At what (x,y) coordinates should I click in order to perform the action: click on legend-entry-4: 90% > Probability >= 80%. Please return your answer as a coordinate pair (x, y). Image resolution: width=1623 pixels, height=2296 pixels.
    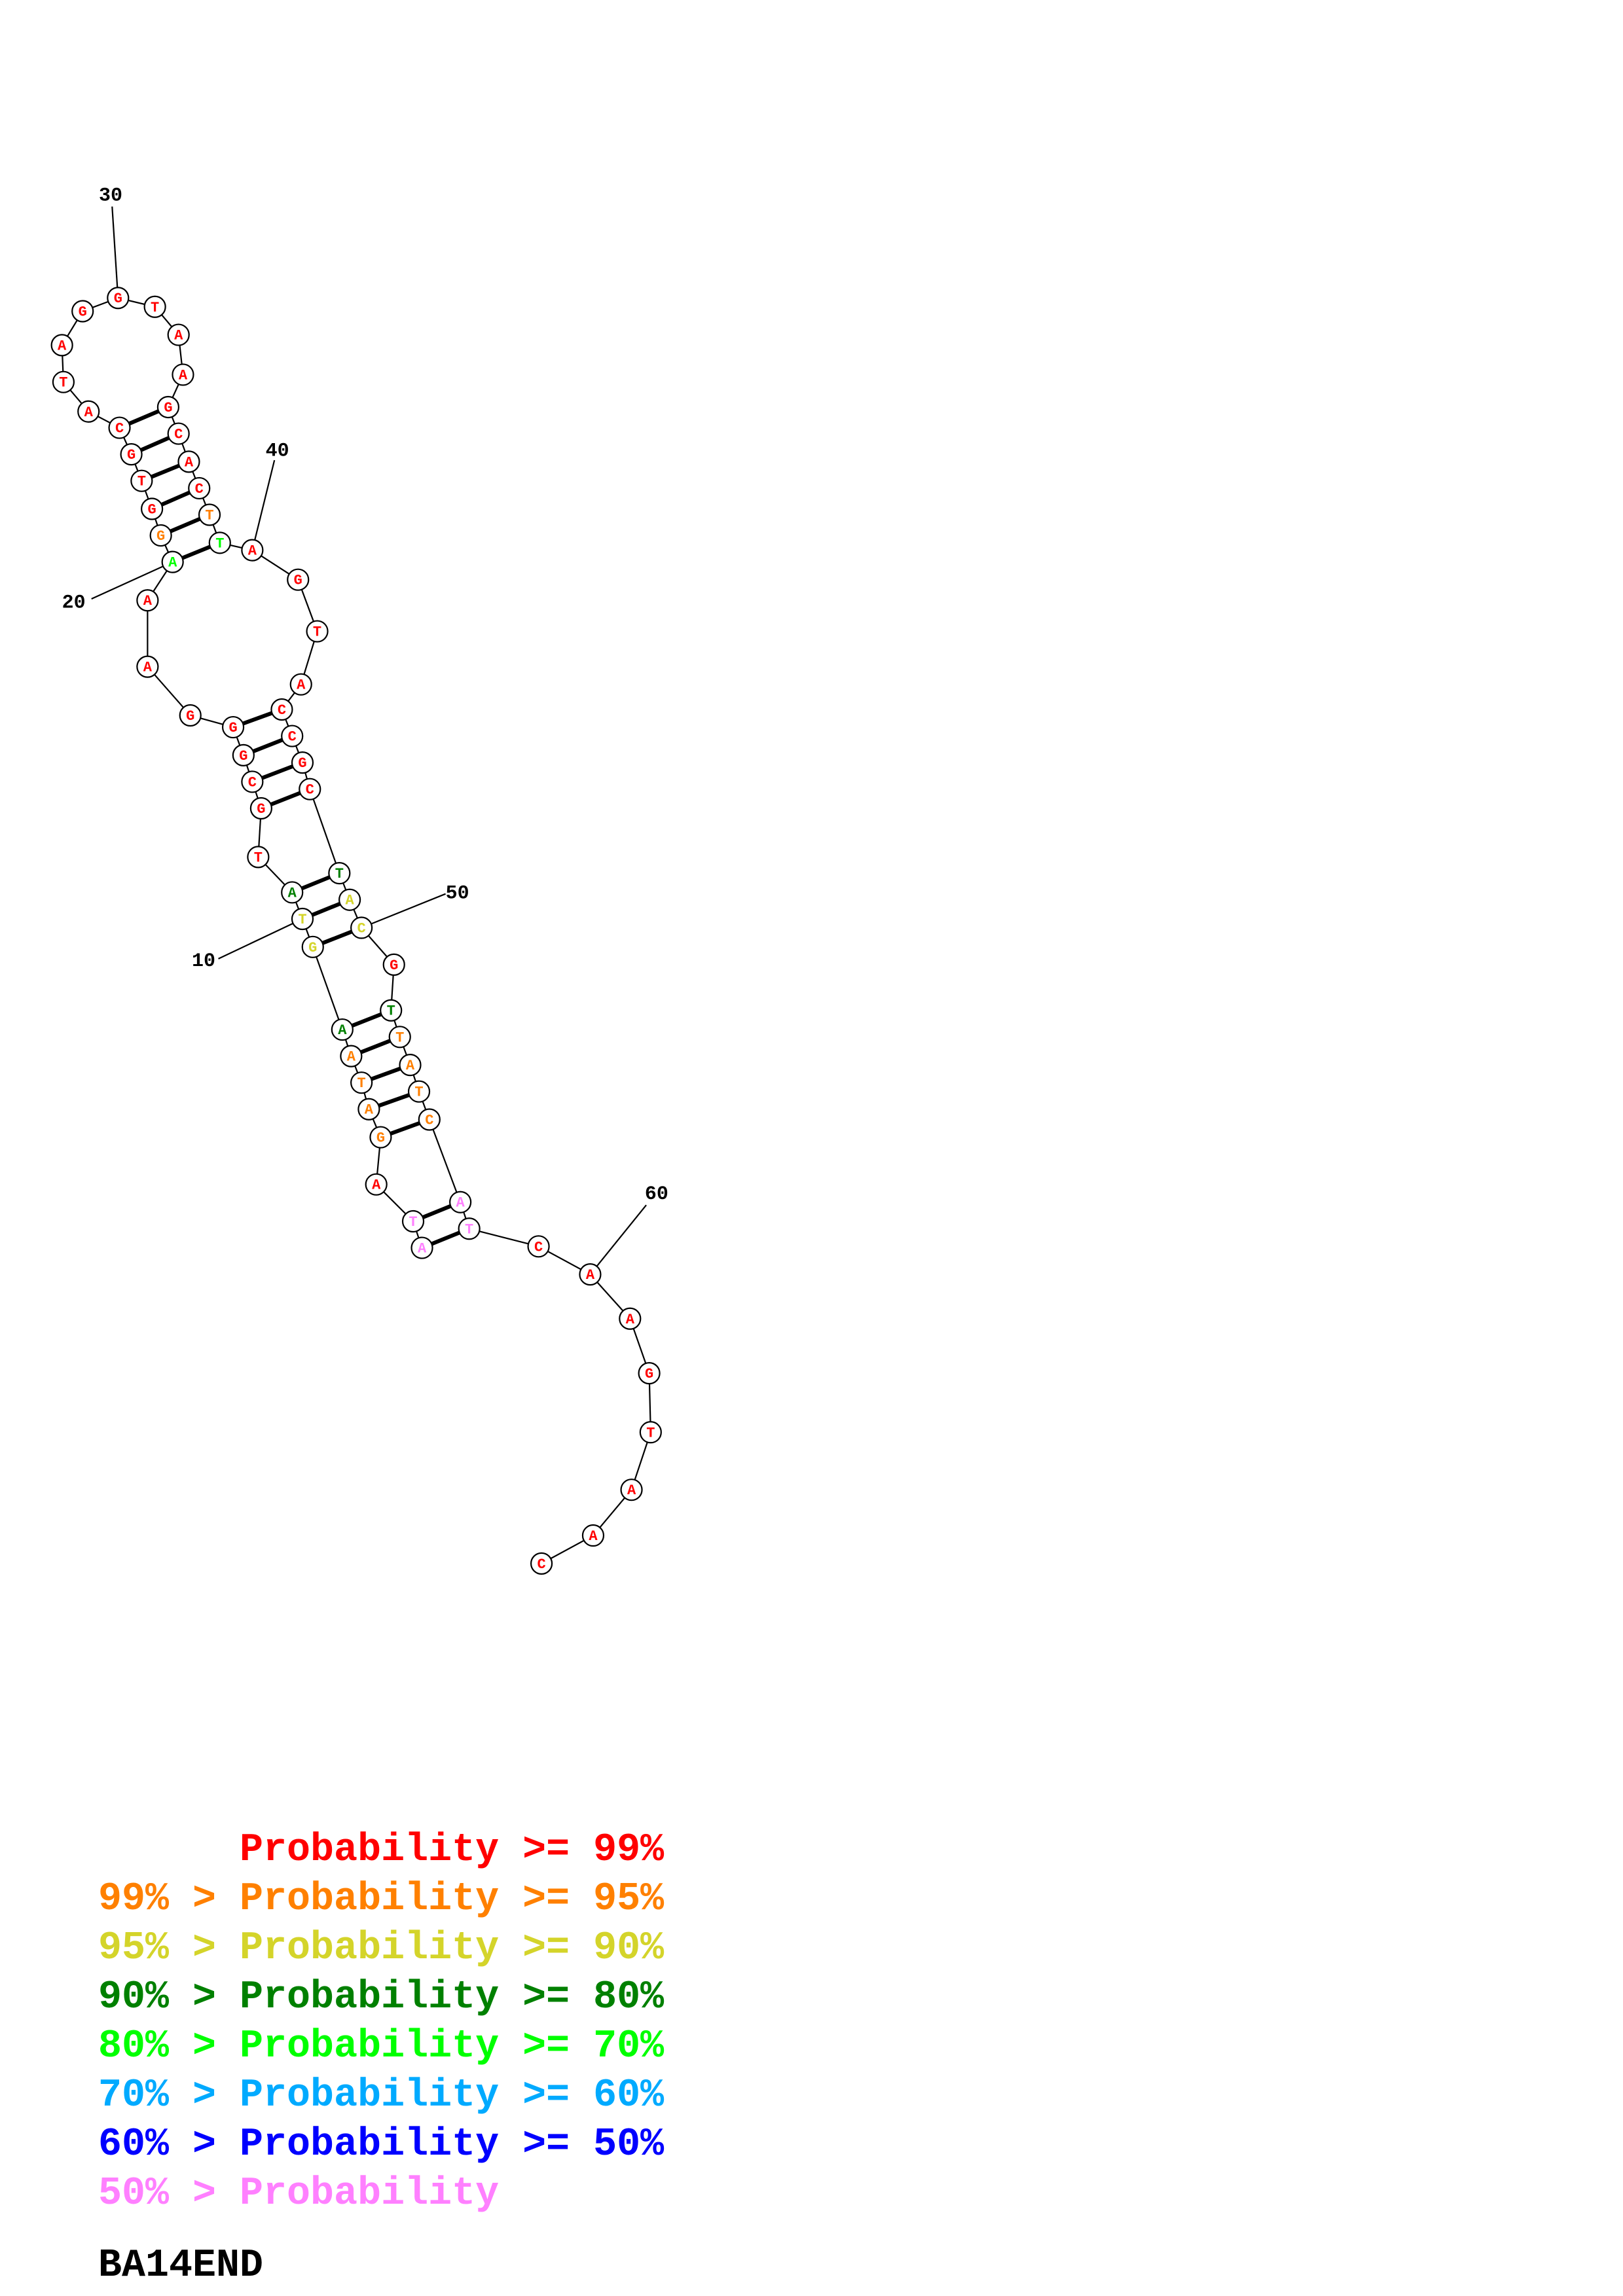
    Looking at the image, I should click on (381, 1997).